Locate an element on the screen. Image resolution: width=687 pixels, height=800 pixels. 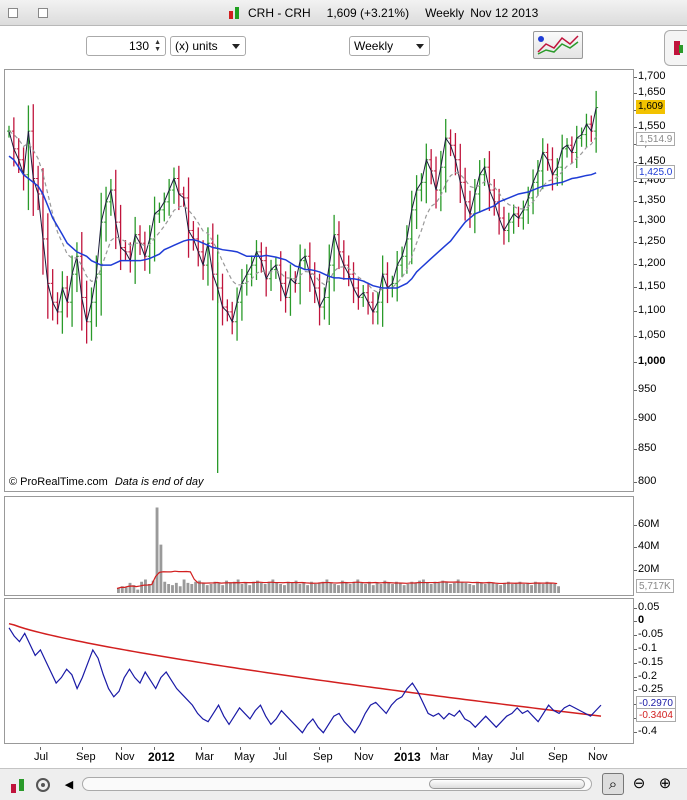
price-tick-label: 950 is located at coordinates (647, 388).